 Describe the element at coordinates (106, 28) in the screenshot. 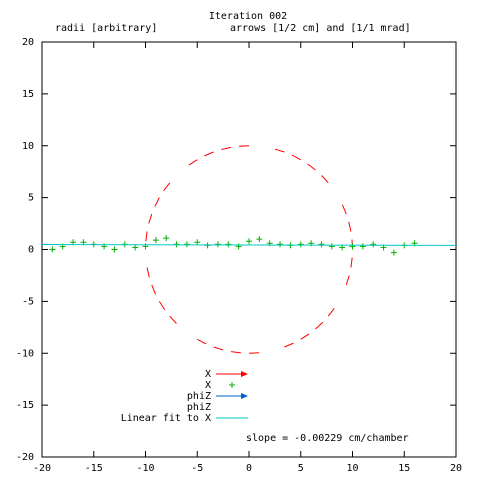

I see `chart-subtitle-left: radii [arbitrary]` at that location.